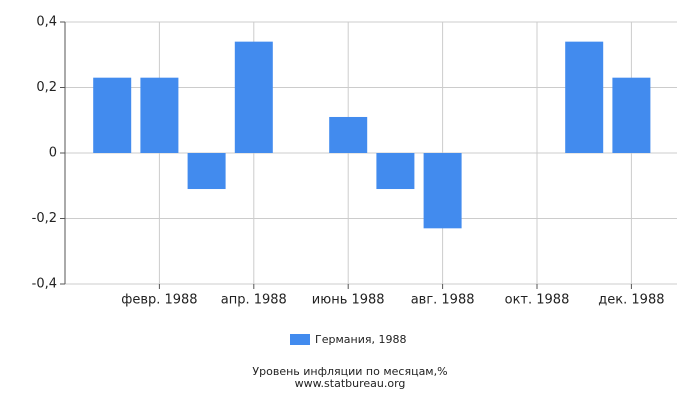 The height and width of the screenshot is (400, 700). I want to click on x-tick-label: апр. 1988, so click(254, 300).